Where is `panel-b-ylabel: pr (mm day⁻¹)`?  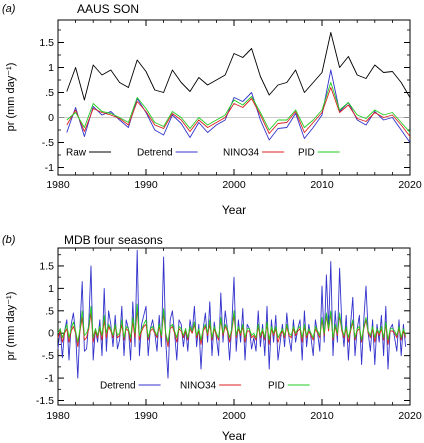
panel-b-ylabel: pr (mm day⁻¹) is located at coordinates (11, 326).